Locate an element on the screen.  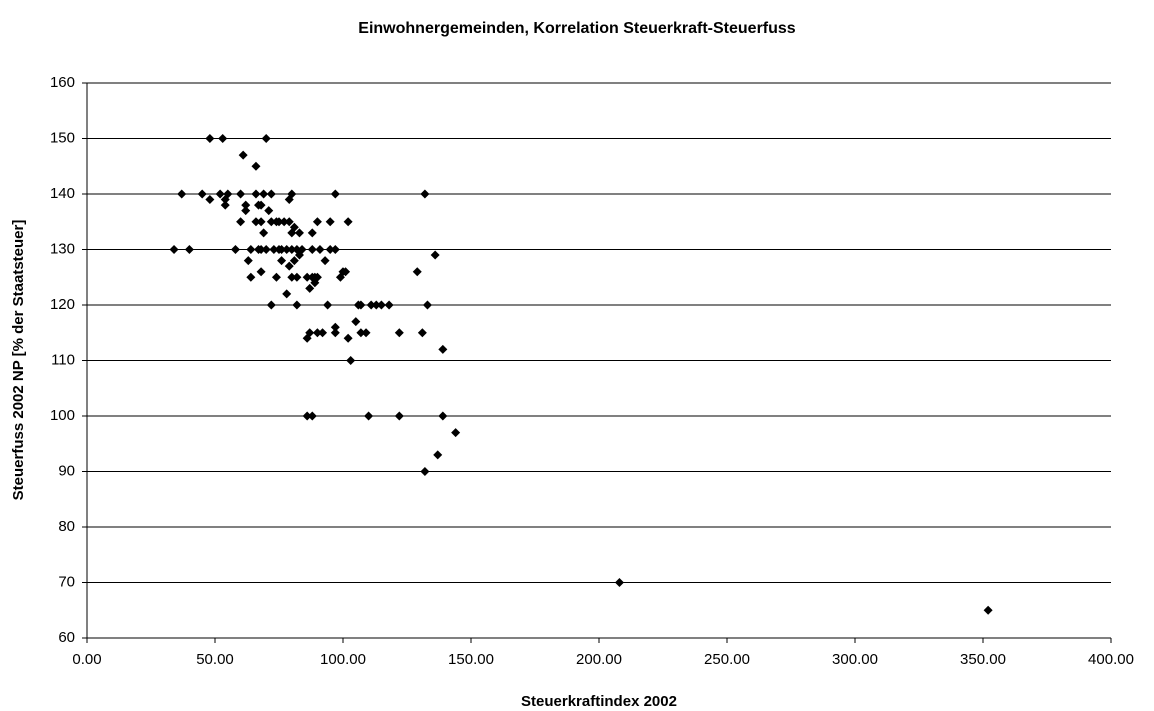
x-tick-label: 200.00 is located at coordinates (599, 659).